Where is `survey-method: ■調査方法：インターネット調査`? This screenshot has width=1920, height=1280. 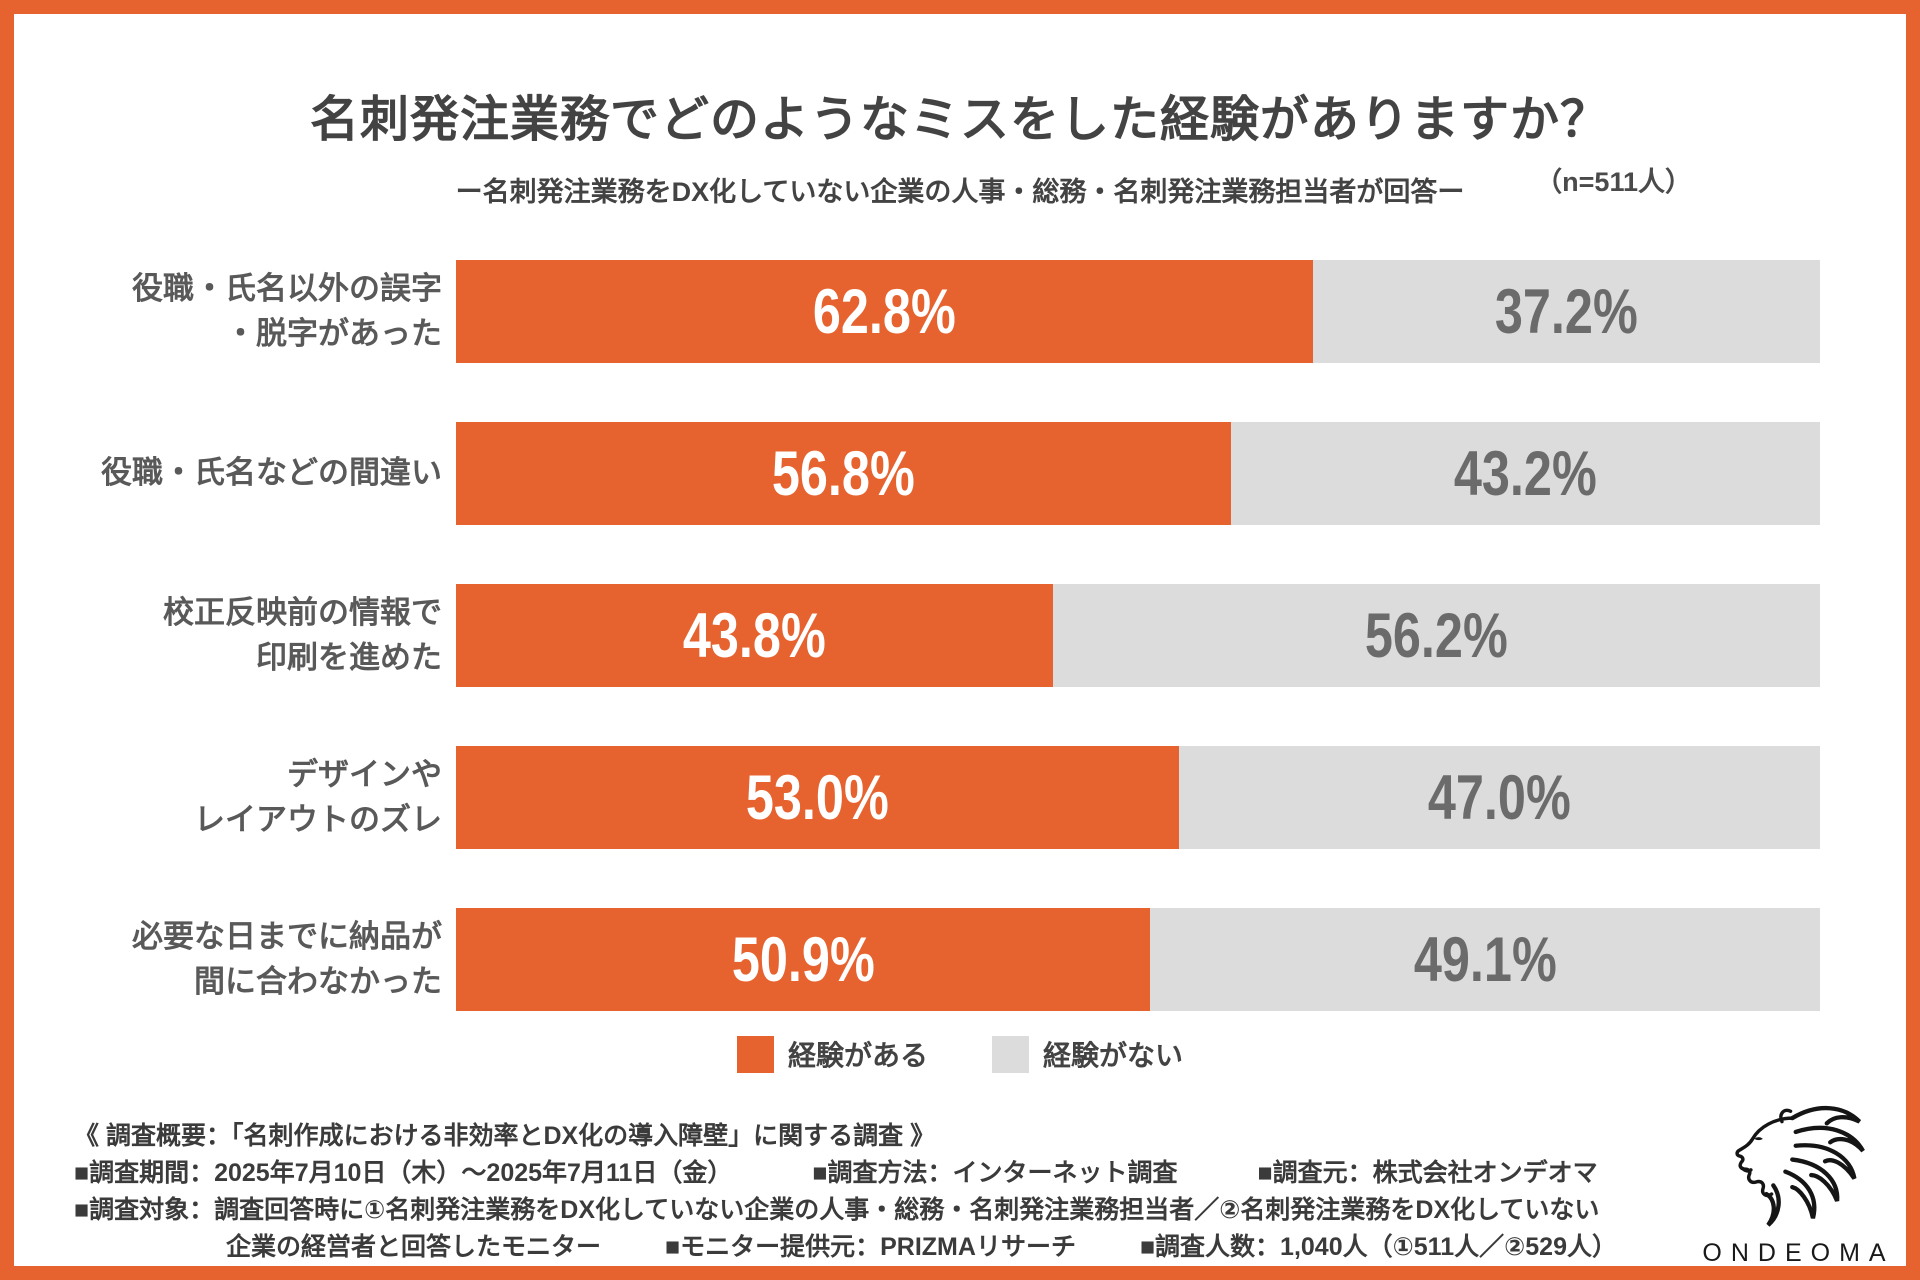
survey-method: ■調査方法：インターネット調査 is located at coordinates (995, 1173).